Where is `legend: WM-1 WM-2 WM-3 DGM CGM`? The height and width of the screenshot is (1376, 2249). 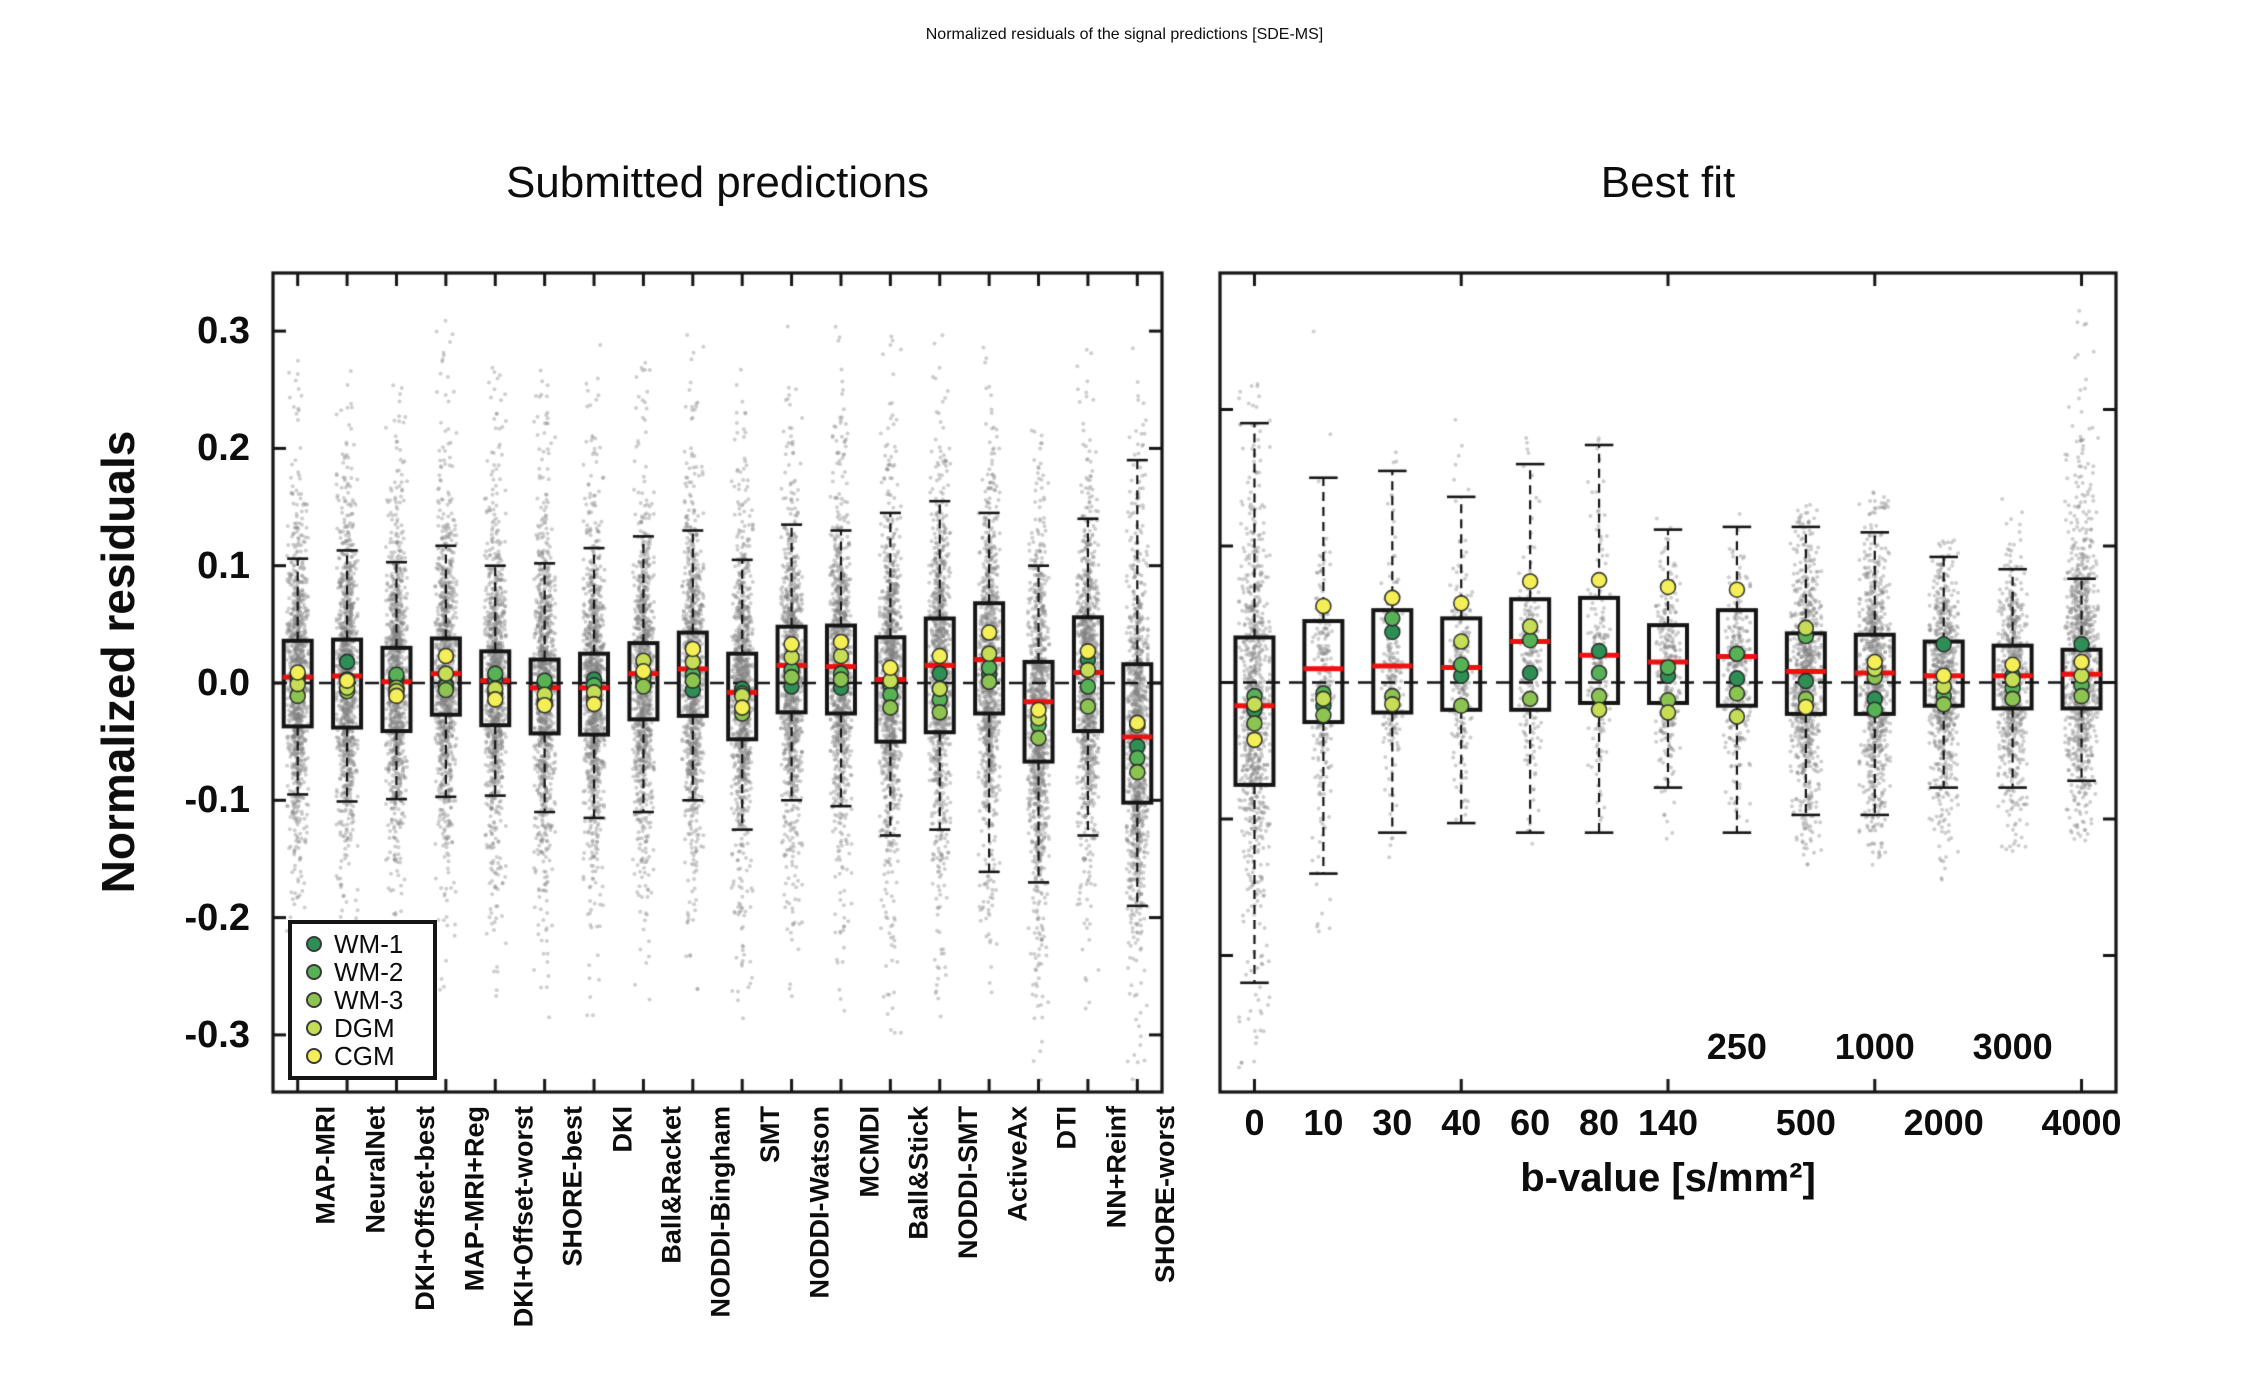
legend: WM-1 WM-2 WM-3 DGM CGM is located at coordinates (362, 1000).